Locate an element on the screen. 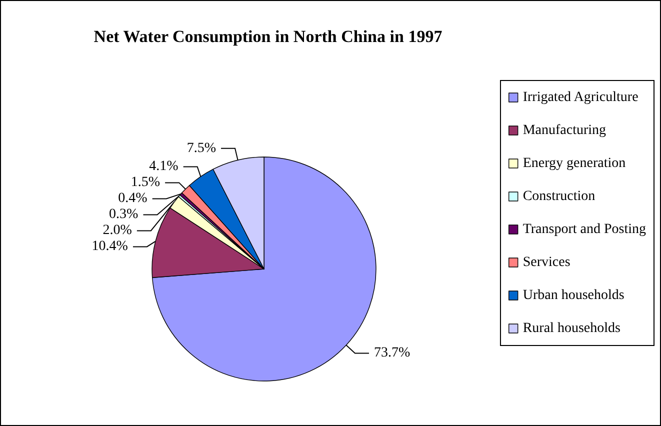 The height and width of the screenshot is (426, 661). legend-label: Energy generation is located at coordinates (574, 163).